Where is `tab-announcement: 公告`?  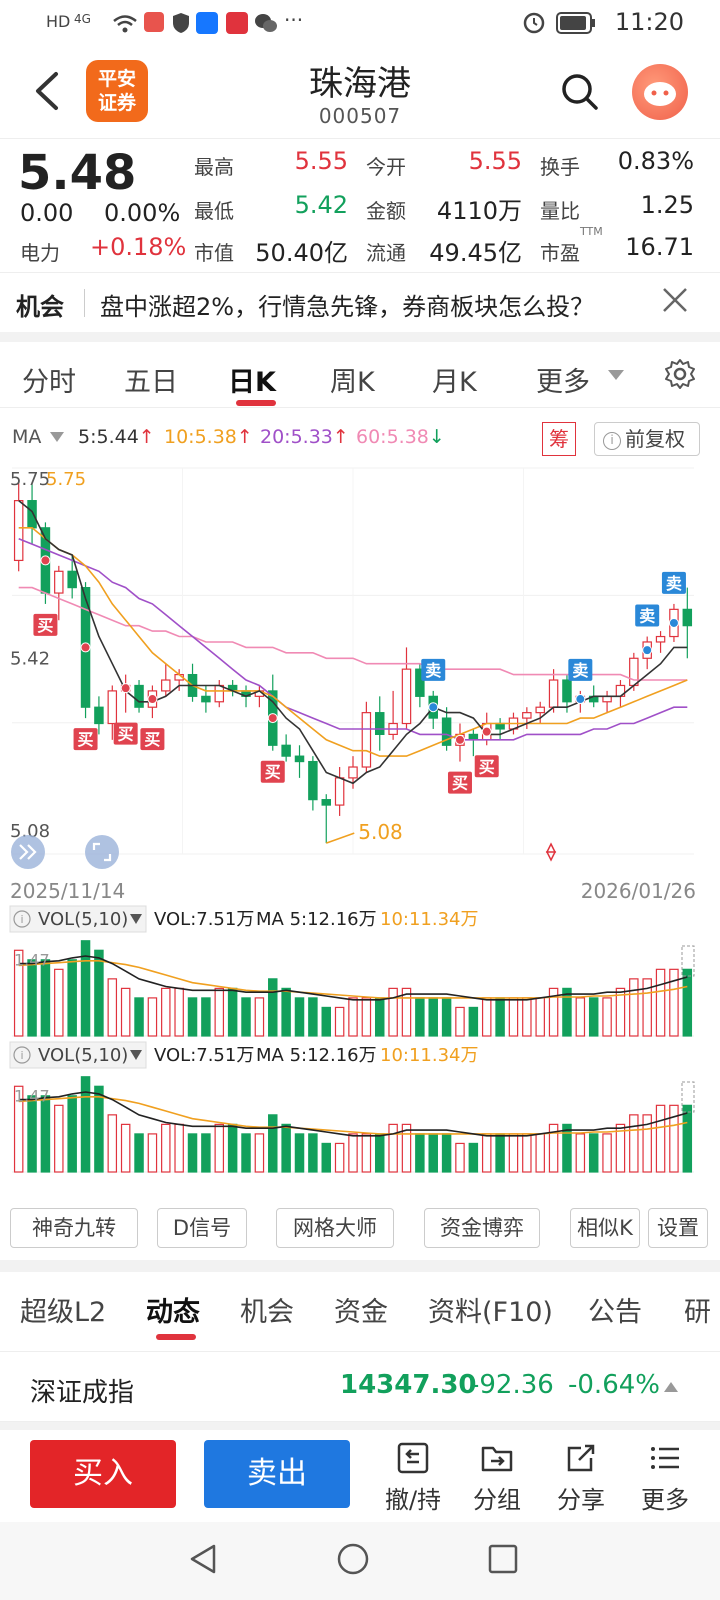
tab-announcement: 公告 is located at coordinates (615, 1312).